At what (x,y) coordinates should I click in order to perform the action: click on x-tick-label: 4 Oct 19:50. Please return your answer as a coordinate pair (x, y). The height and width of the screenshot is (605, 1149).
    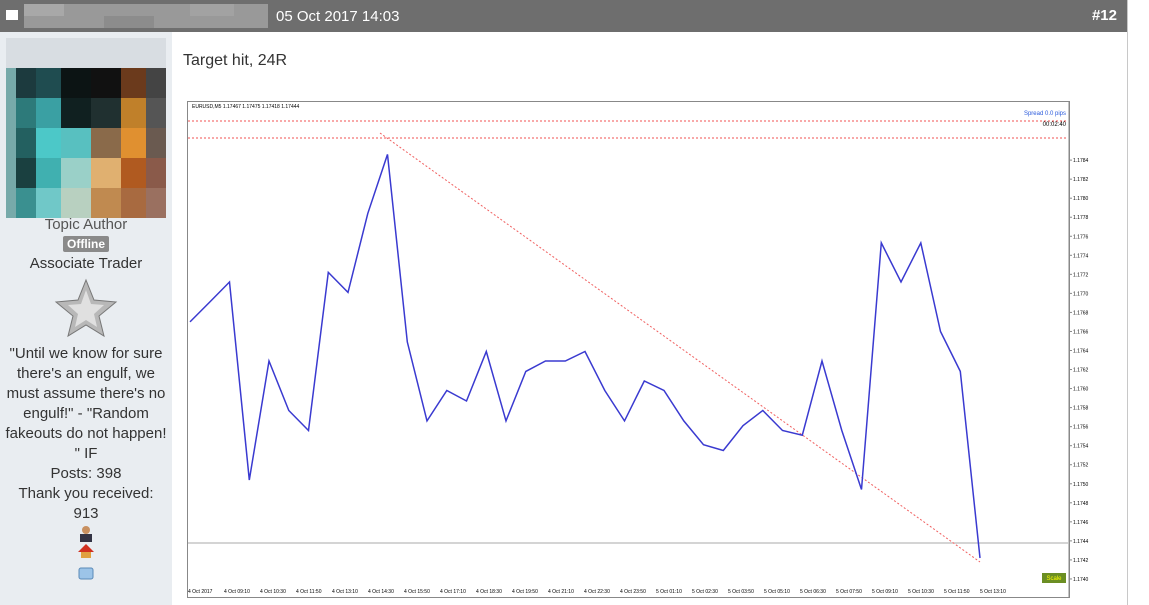
    Looking at the image, I should click on (525, 592).